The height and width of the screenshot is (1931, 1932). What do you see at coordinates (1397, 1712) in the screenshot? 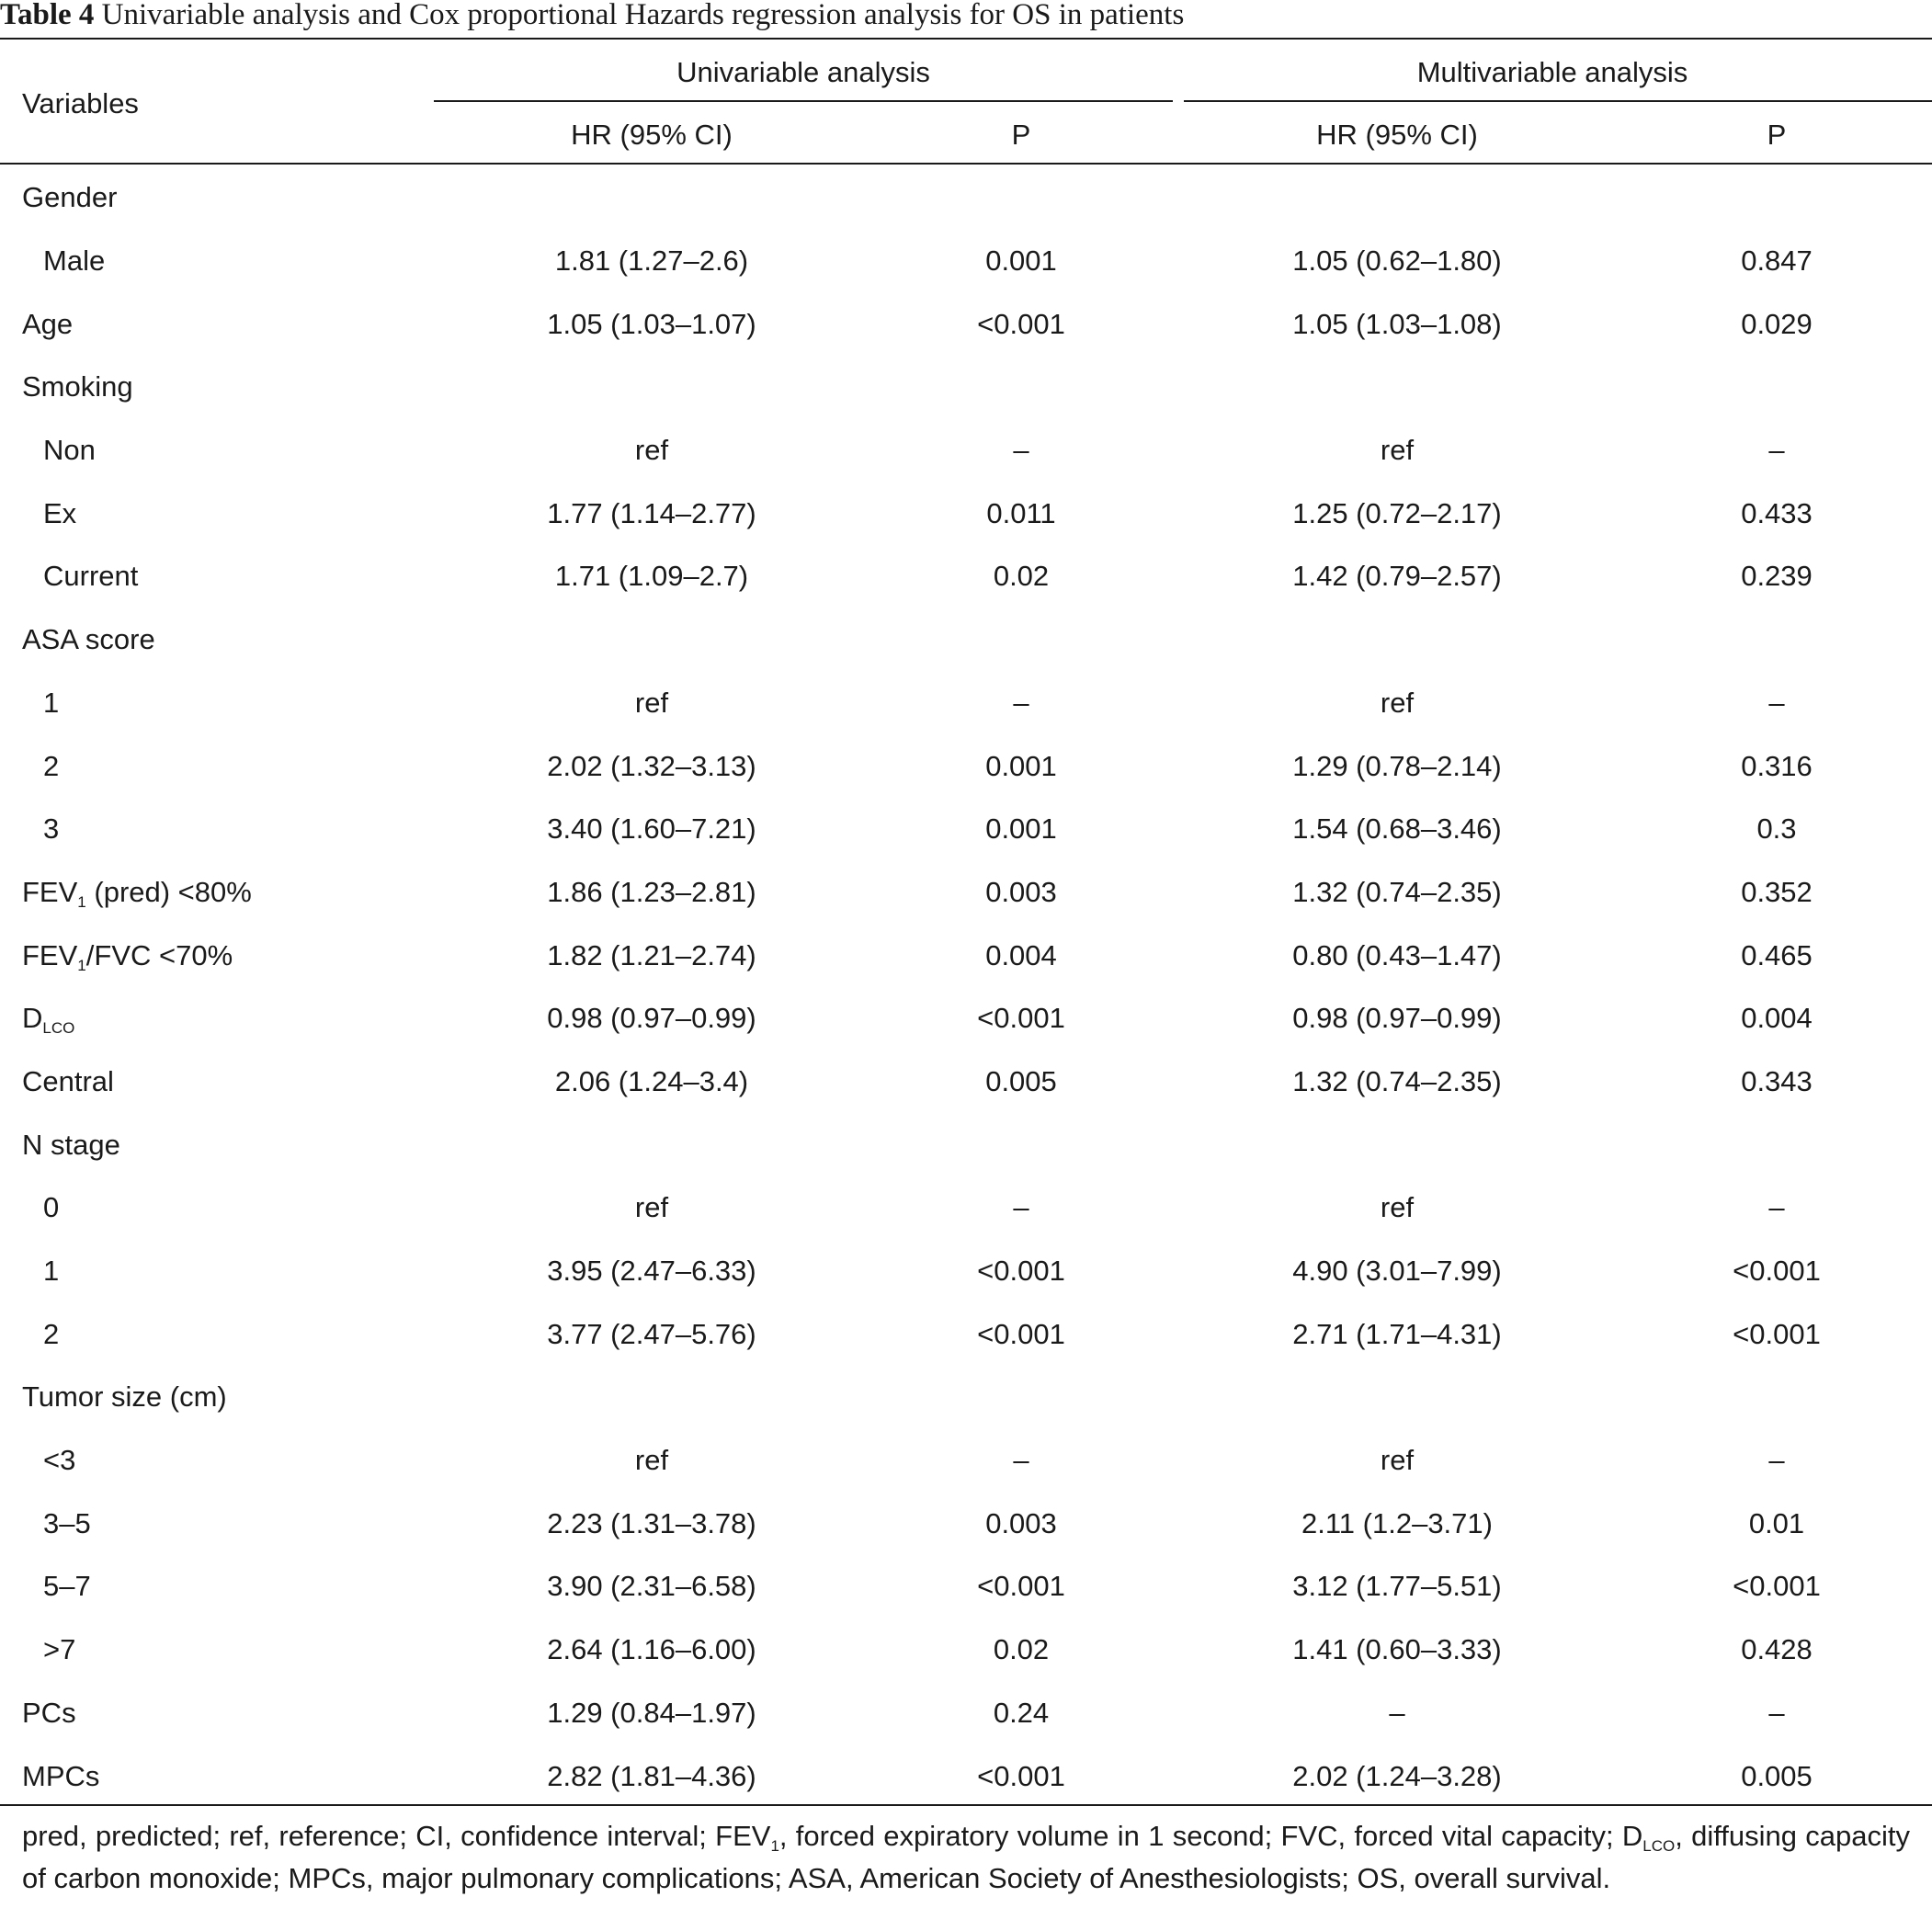
I see `cell-multi-hr: –` at bounding box center [1397, 1712].